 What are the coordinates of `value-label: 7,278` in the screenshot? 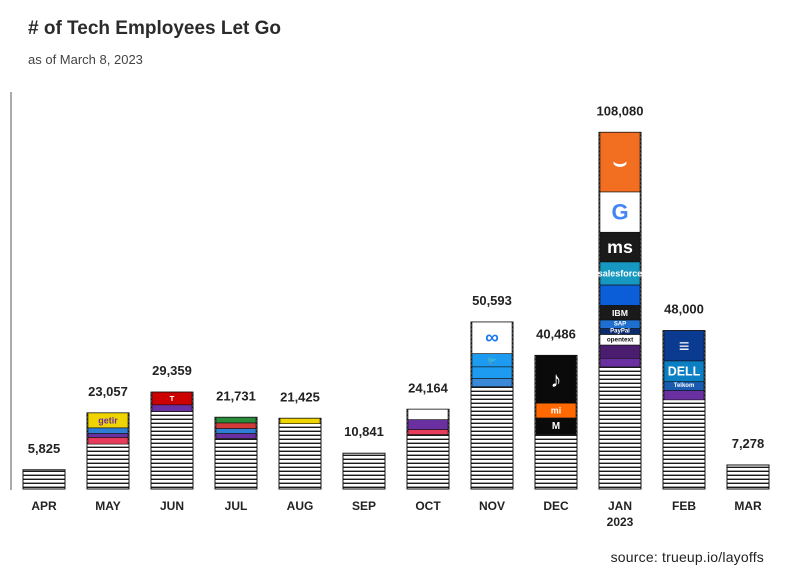 It's located at (748, 443).